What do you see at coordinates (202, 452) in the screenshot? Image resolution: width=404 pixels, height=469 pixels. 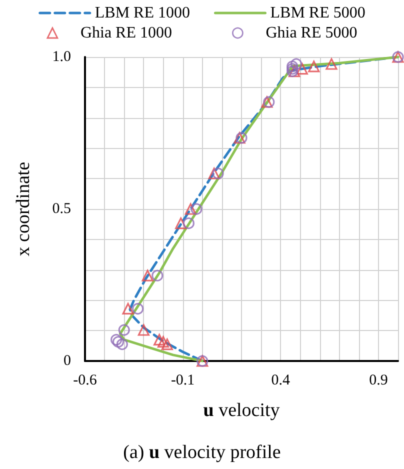 I see `text: (a) u velocity profile` at bounding box center [202, 452].